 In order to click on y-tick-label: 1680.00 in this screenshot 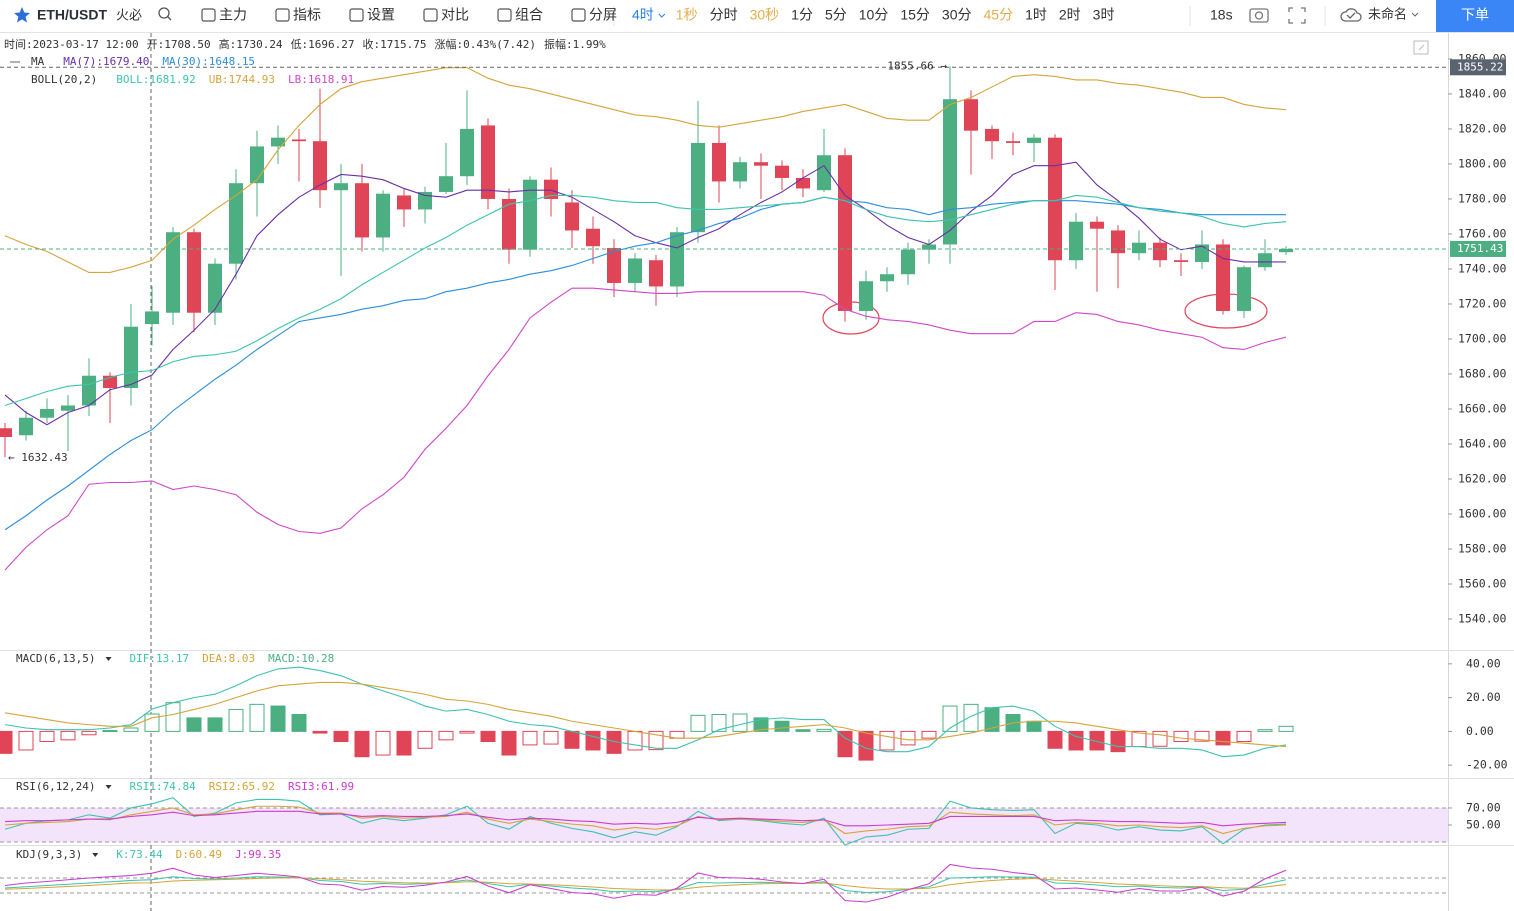, I will do `click(1482, 373)`.